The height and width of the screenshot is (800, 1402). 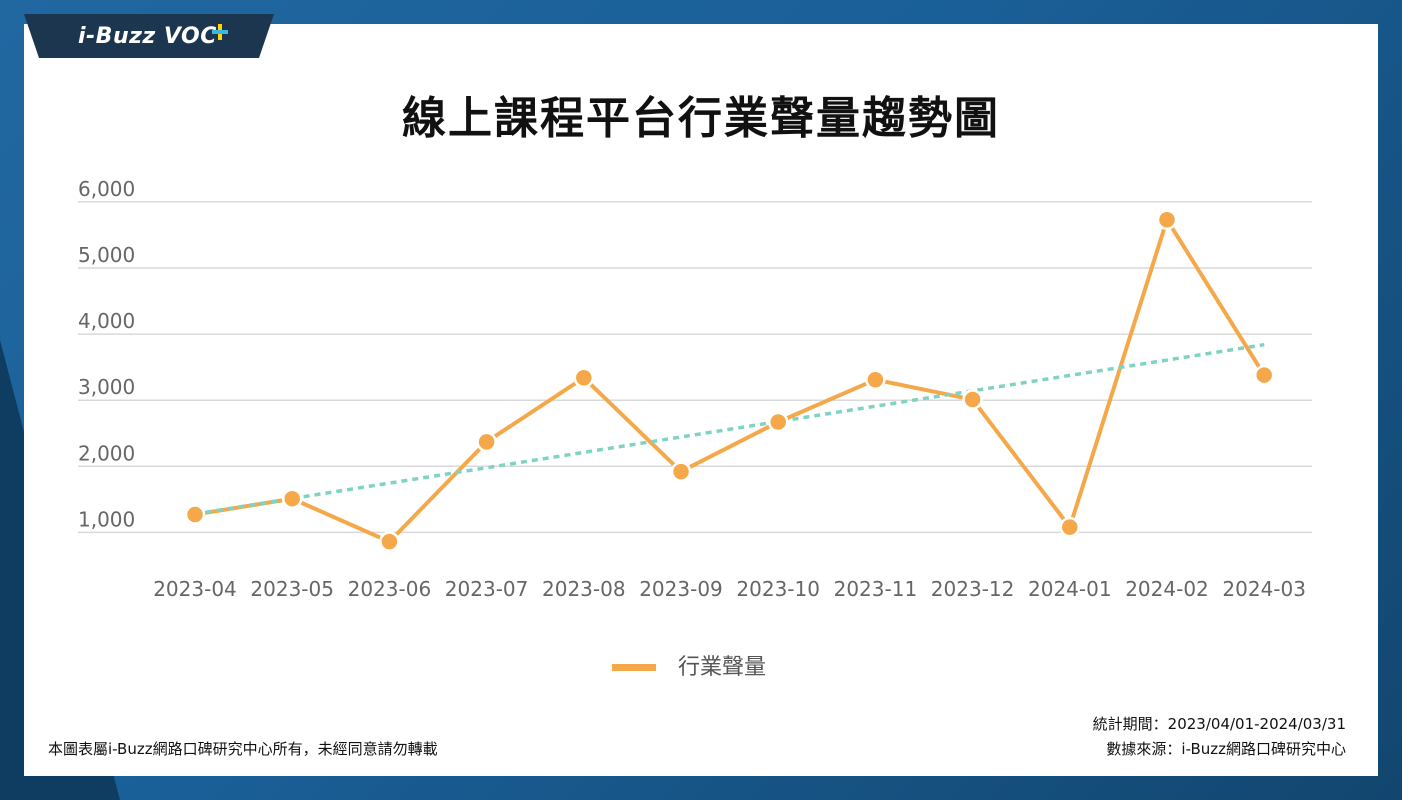 I want to click on legend-swatch, so click(x=634, y=667).